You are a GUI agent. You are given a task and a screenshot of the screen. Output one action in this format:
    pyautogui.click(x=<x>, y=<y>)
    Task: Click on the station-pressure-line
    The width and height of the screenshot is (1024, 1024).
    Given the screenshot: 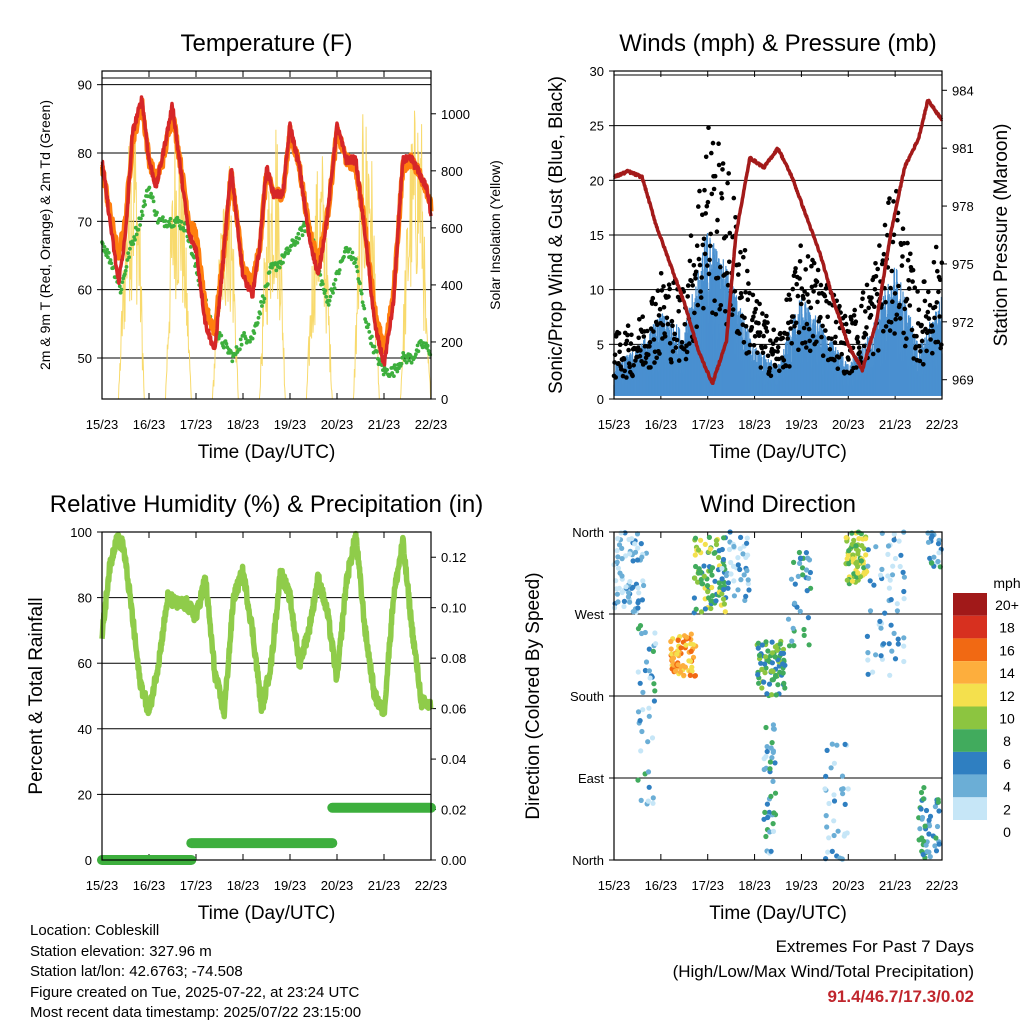 What is the action you would take?
    pyautogui.click(x=778, y=242)
    